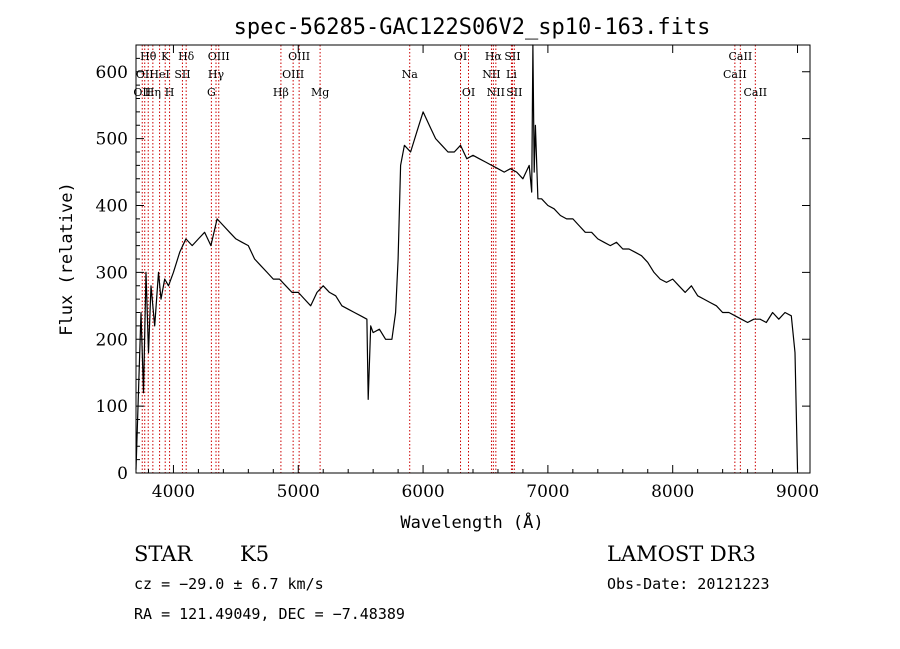  I want to click on marker-label: G, so click(211, 92).